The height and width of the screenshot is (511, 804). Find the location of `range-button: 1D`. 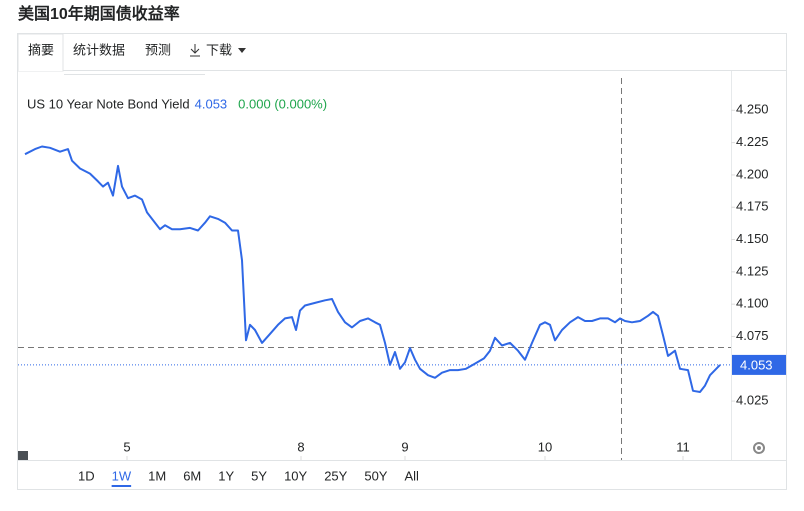

range-button: 1D is located at coordinates (86, 475).